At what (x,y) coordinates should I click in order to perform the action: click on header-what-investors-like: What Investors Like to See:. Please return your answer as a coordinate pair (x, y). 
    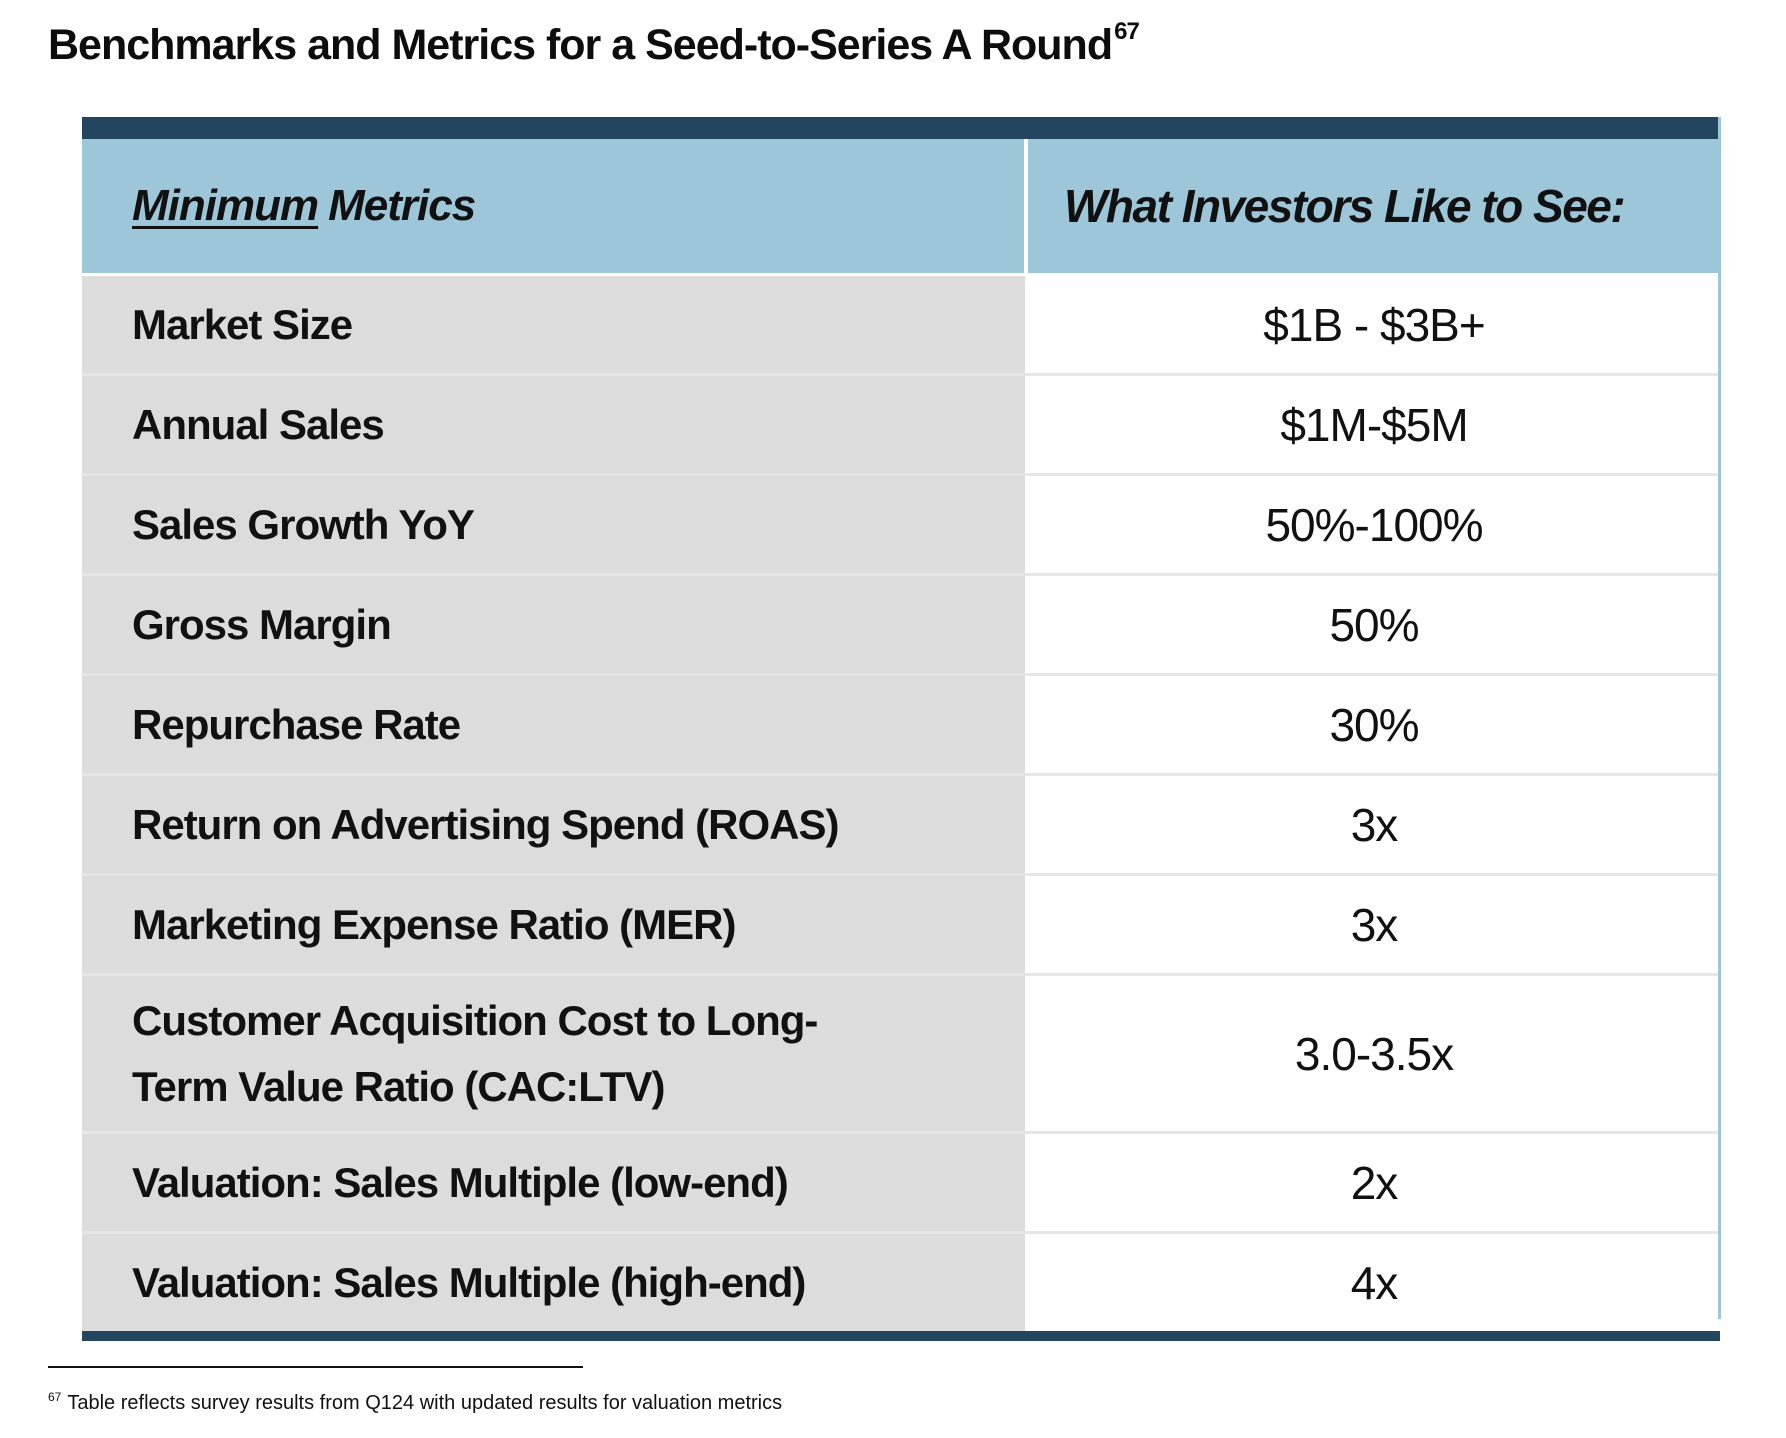
    Looking at the image, I should click on (1345, 206).